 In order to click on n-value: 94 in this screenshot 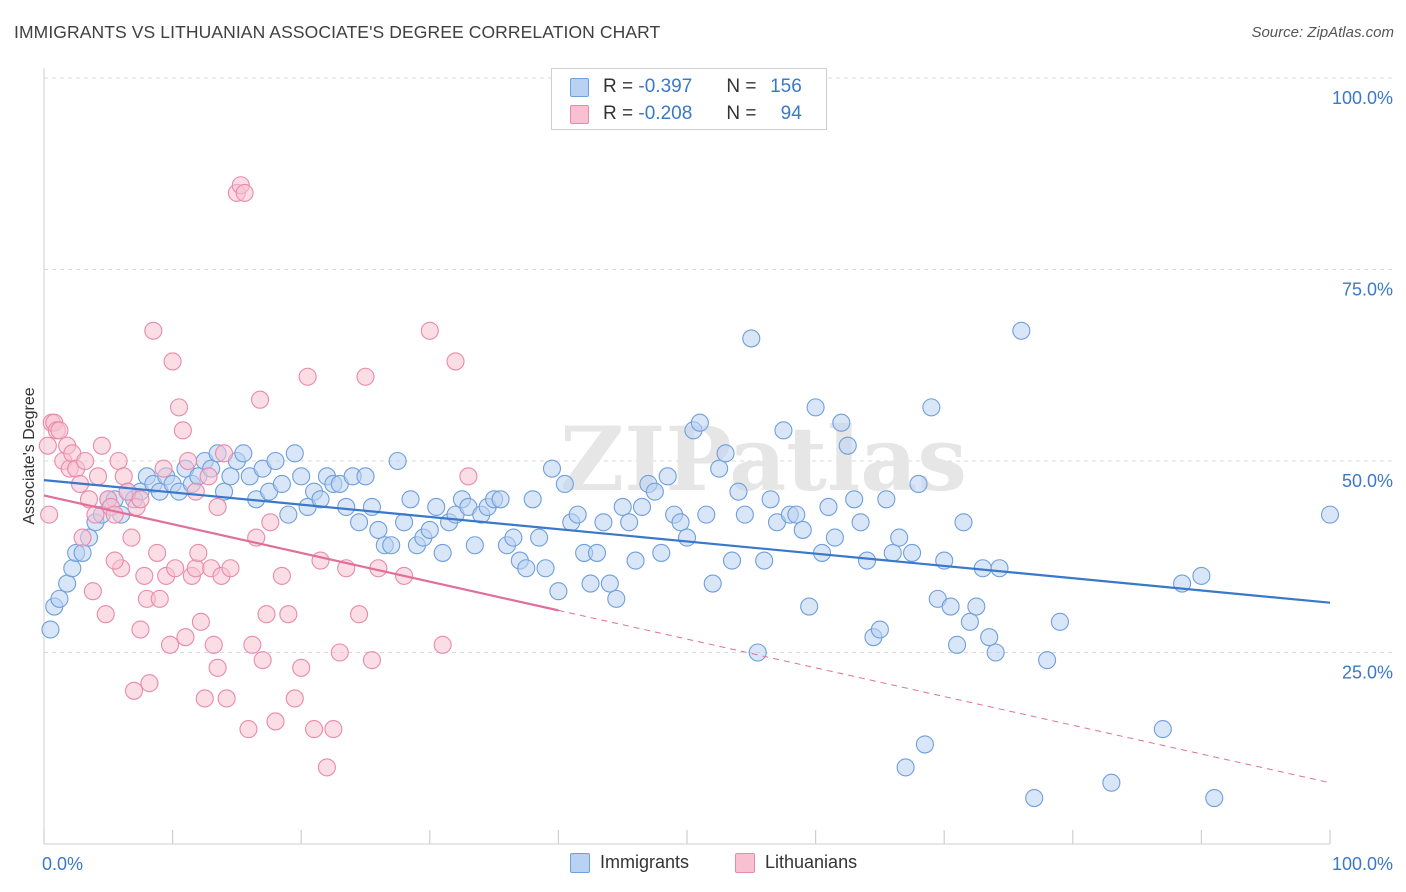, I will do `click(791, 113)`.